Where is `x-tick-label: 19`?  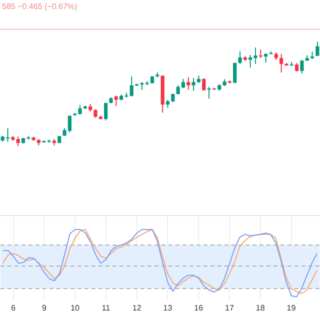
x-tick-label: 19 is located at coordinates (291, 307).